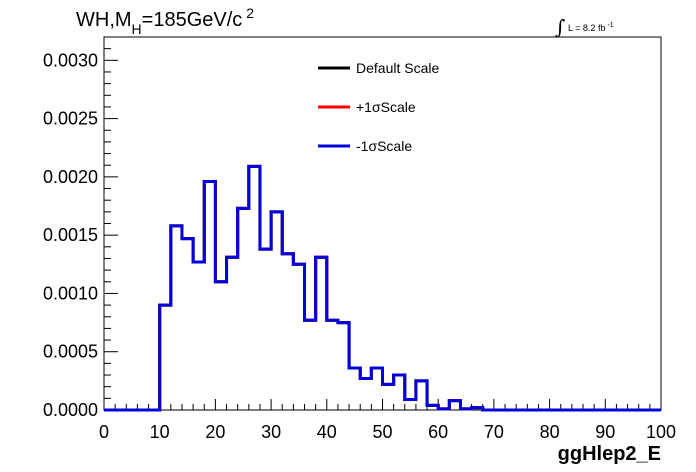 This screenshot has height=472, width=696. Describe the element at coordinates (327, 432) in the screenshot. I see `x-tick-label: 40` at that location.